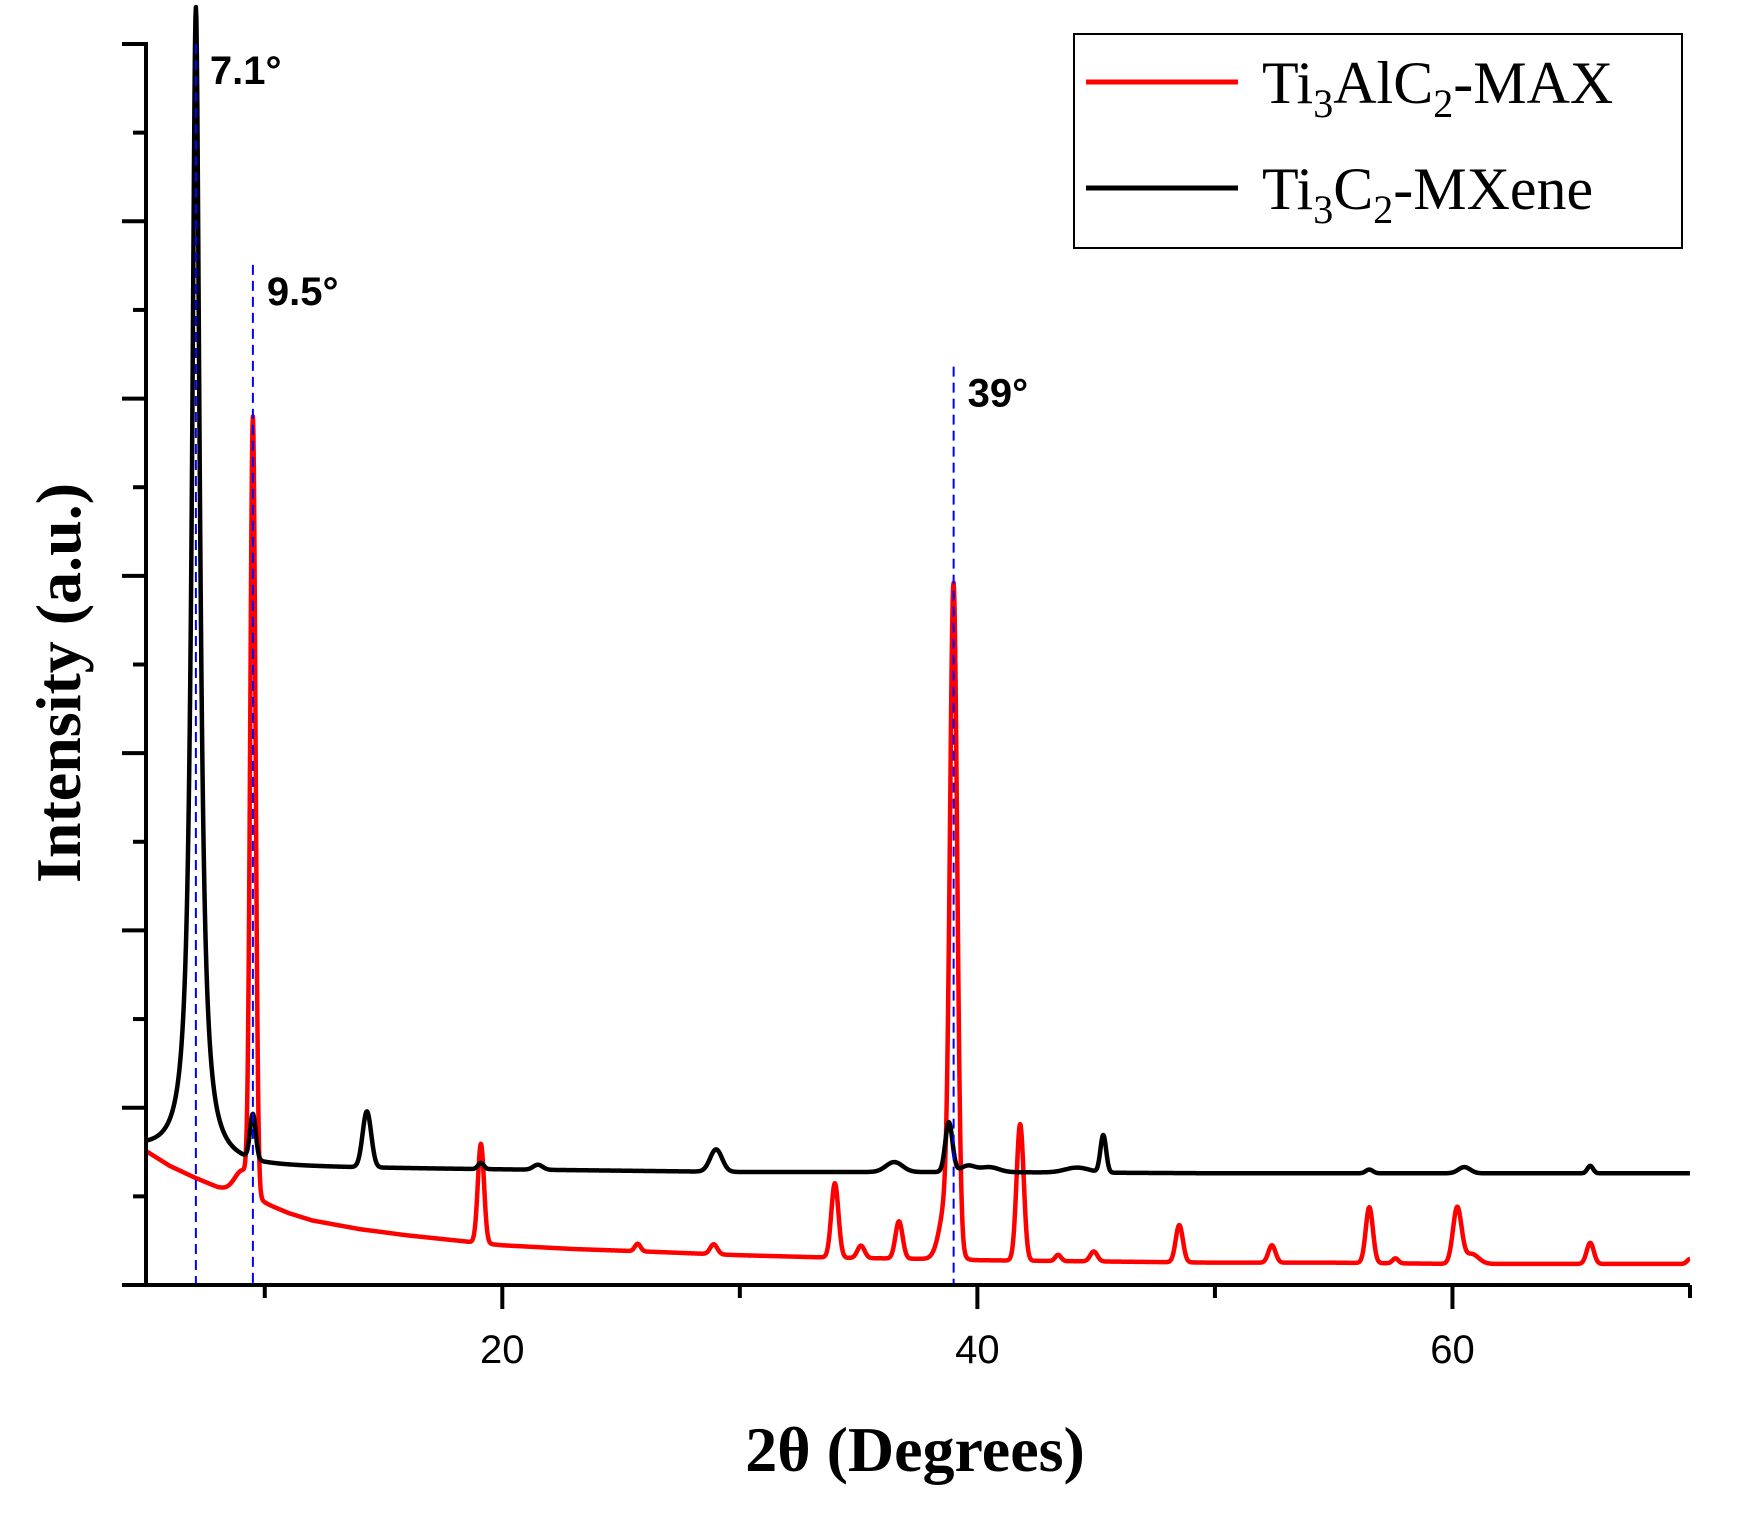 The height and width of the screenshot is (1515, 1756). I want to click on x-axis-title: 2θ (Degrees), so click(915, 1449).